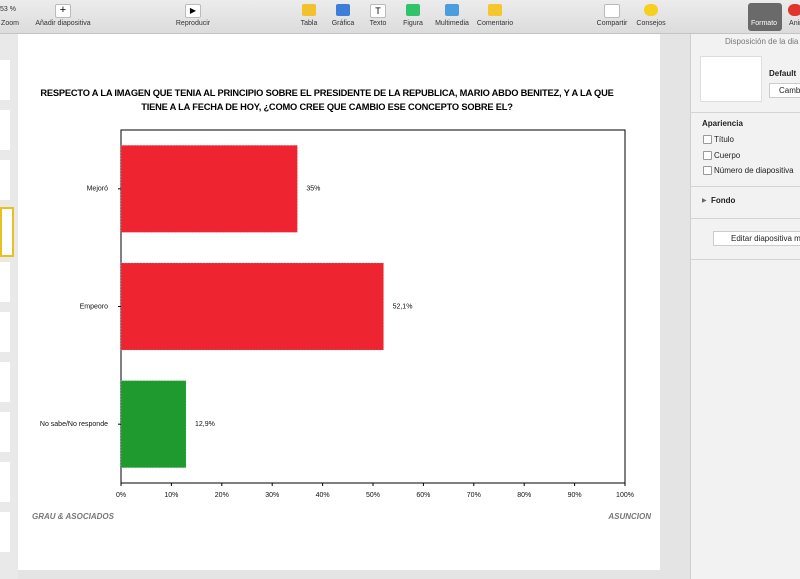 Image resolution: width=800 pixels, height=579 pixels. I want to click on format-tab, so click(765, 17).